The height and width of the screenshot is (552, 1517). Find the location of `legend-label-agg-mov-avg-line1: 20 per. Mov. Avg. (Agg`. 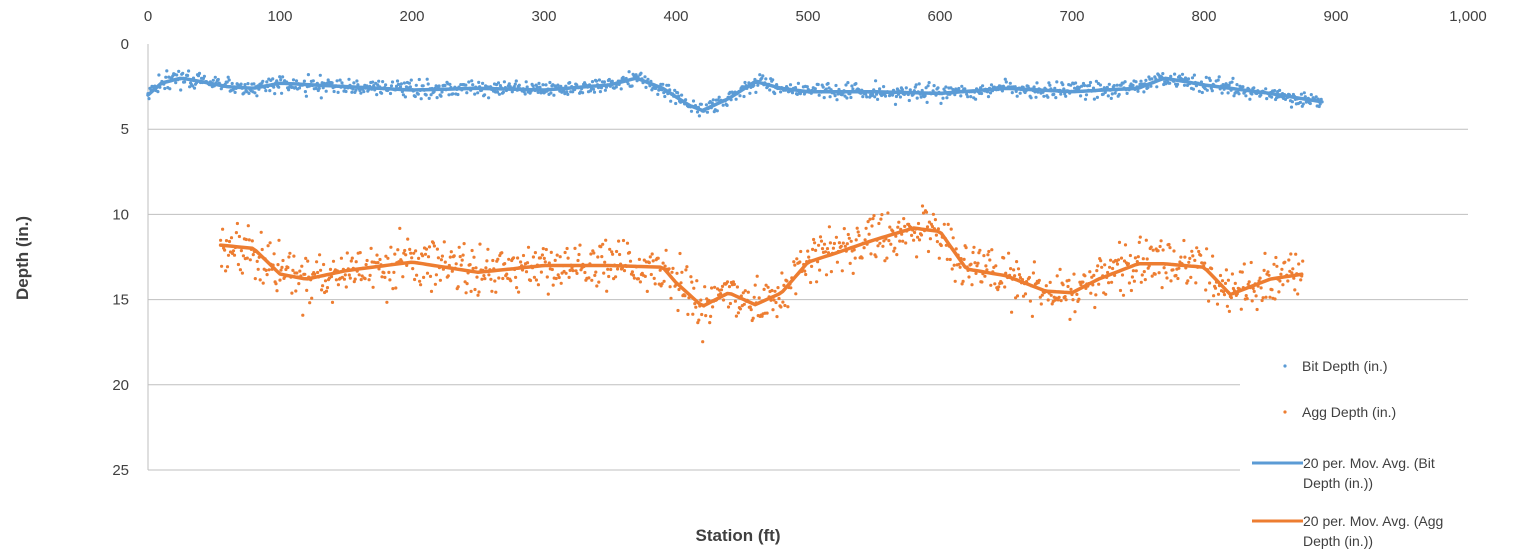

legend-label-agg-mov-avg-line1: 20 per. Mov. Avg. (Agg is located at coordinates (1373, 521).